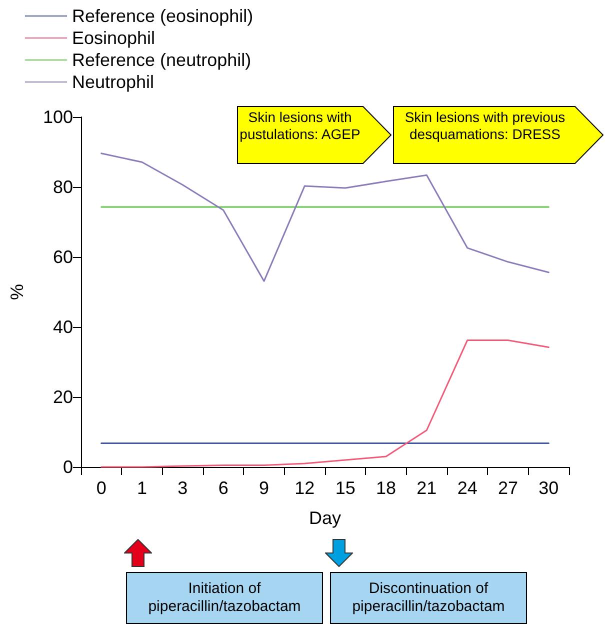 This screenshot has height=626, width=605. I want to click on legend-label: Eosinophil, so click(114, 38).